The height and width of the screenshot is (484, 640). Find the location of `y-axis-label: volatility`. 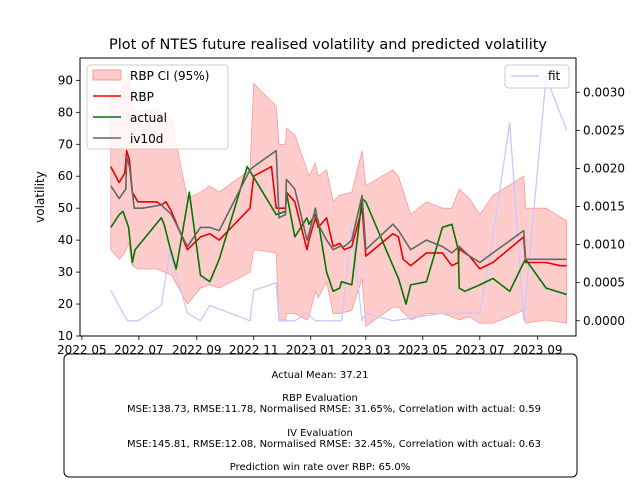

y-axis-label: volatility is located at coordinates (40, 197).